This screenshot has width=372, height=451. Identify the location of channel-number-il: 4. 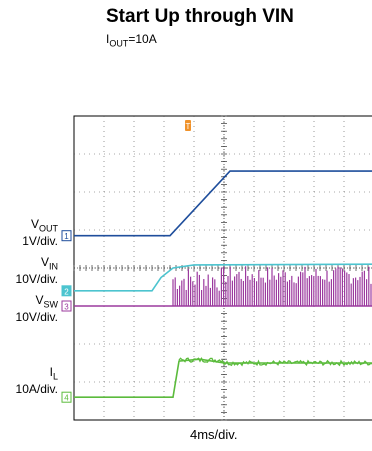
(66, 398).